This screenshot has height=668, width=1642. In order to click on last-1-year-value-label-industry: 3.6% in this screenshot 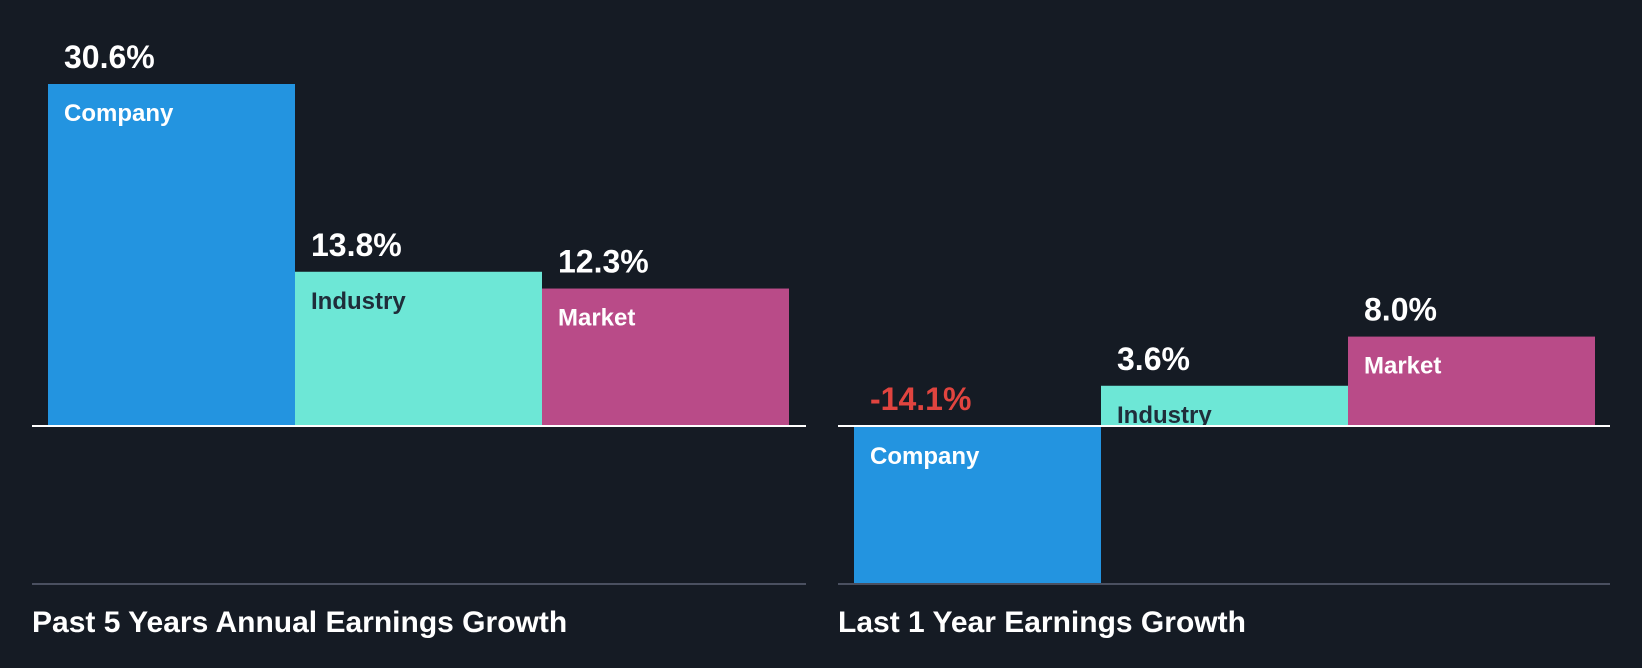, I will do `click(1153, 359)`.